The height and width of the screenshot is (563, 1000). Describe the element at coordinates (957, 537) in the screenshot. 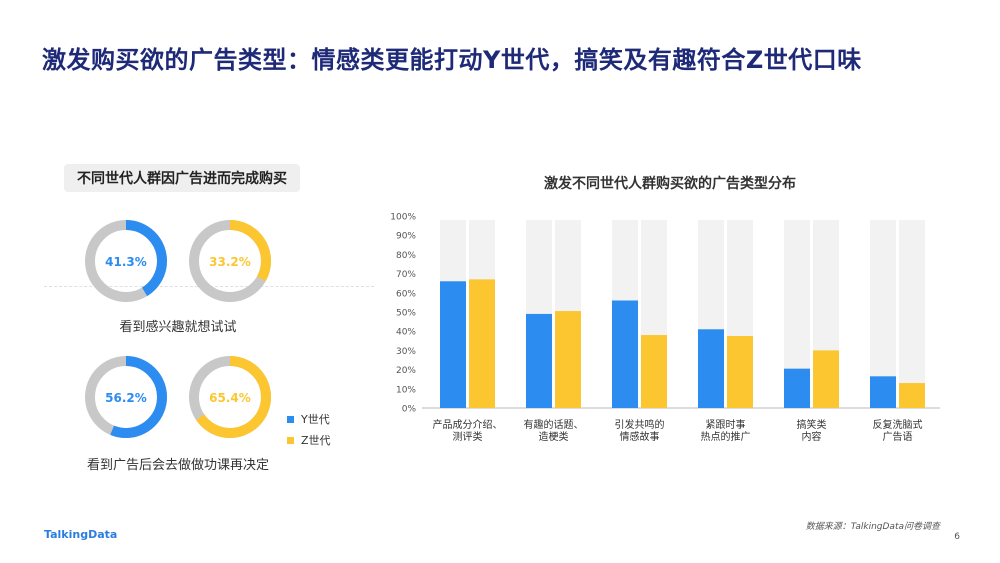

I see `page-number: 6` at that location.